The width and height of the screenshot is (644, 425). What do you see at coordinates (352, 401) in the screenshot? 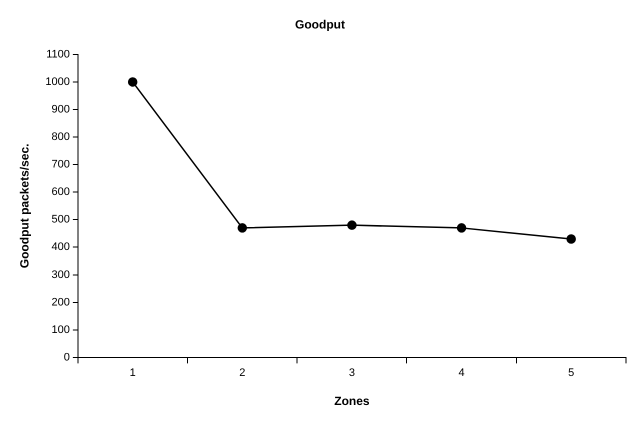
I see `x-axis-title: Zones` at bounding box center [352, 401].